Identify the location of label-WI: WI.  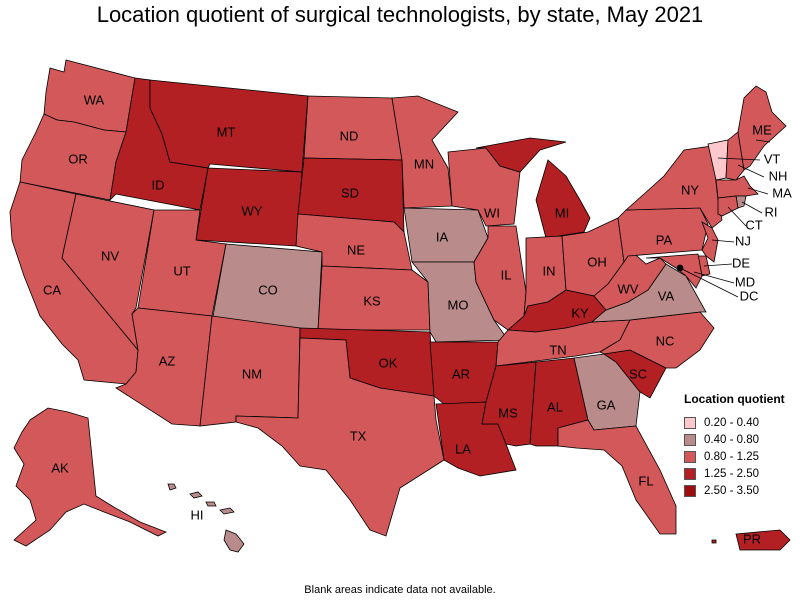
(492, 212).